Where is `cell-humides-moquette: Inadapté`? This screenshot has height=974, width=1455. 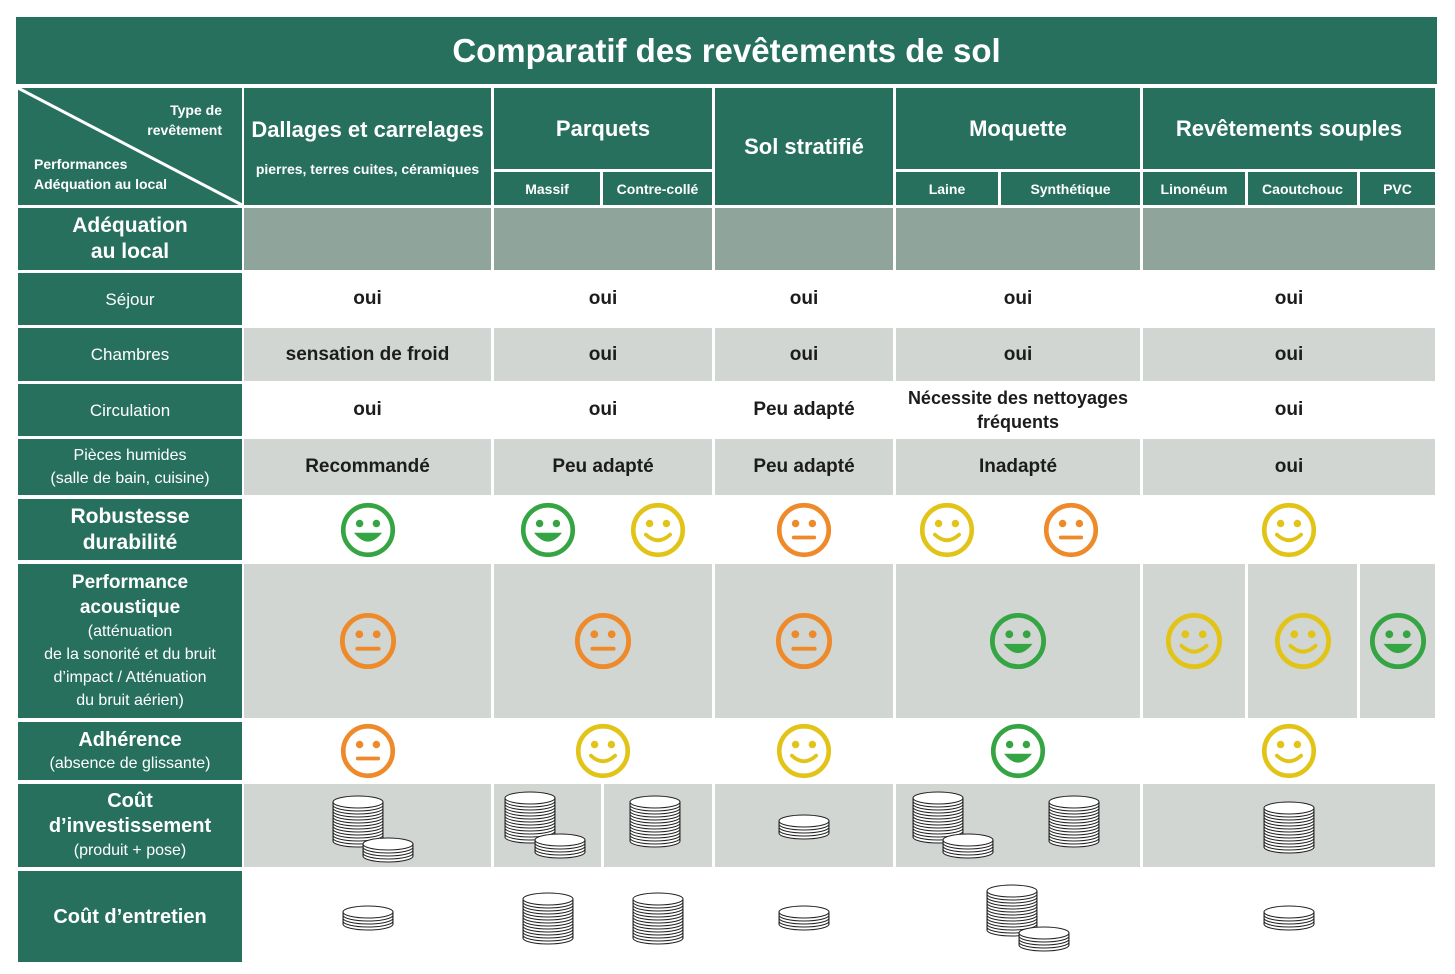 cell-humides-moquette: Inadapté is located at coordinates (1018, 467).